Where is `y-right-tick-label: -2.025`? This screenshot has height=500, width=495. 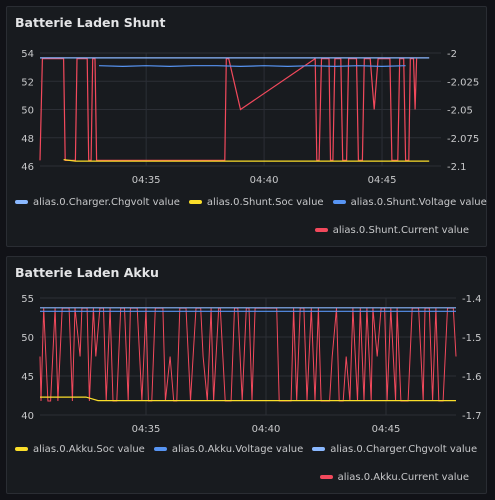 y-right-tick-label: -2.025 is located at coordinates (463, 82).